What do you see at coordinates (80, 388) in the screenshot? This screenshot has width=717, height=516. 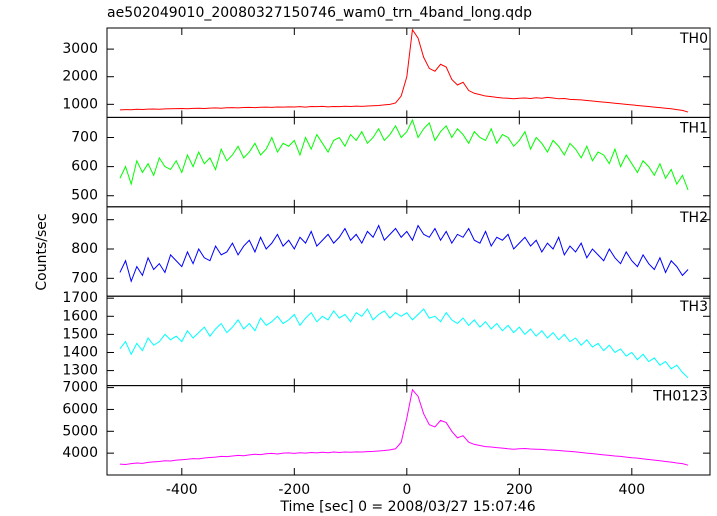 I see `y-tick-label: 7000` at bounding box center [80, 388].